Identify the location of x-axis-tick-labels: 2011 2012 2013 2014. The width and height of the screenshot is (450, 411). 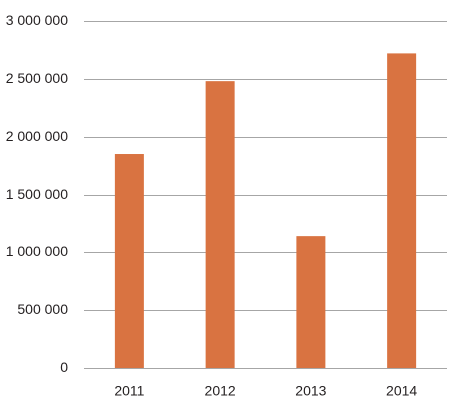
(265, 391).